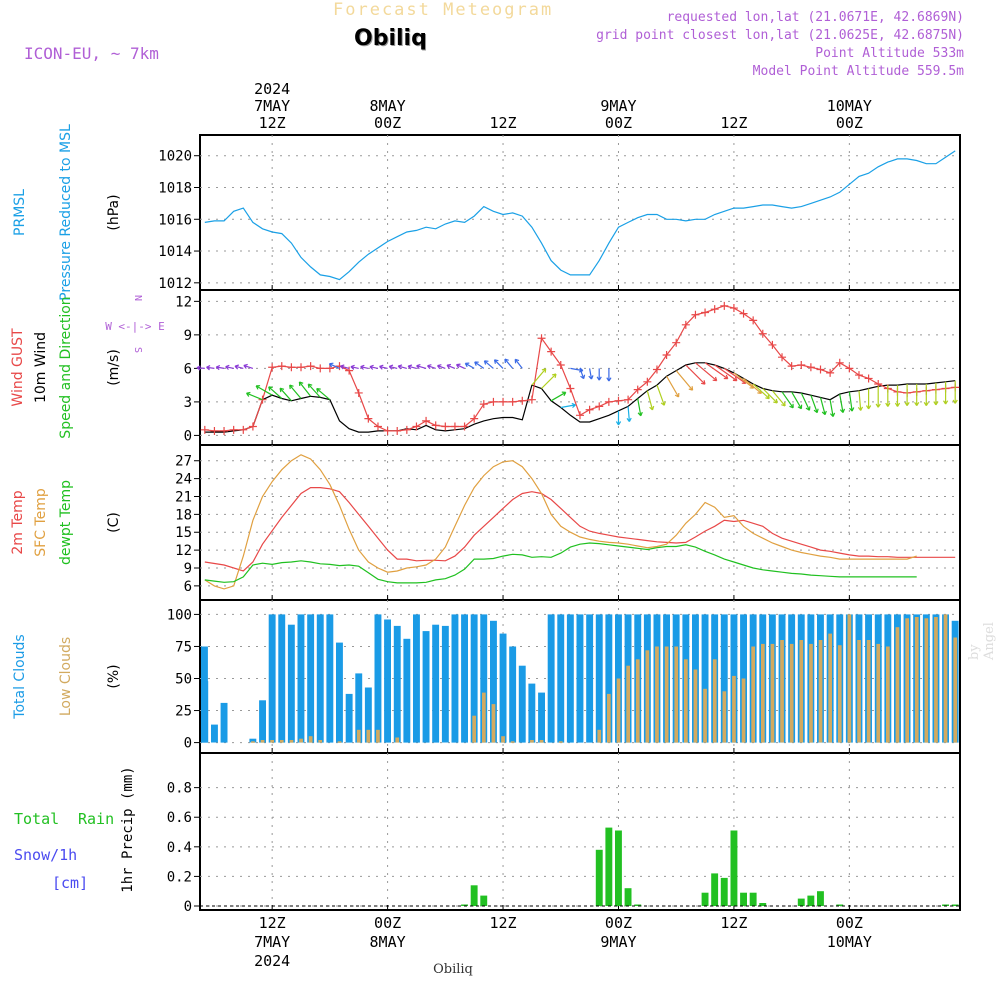  I want to click on footer-station: Obiliq, so click(453, 969).